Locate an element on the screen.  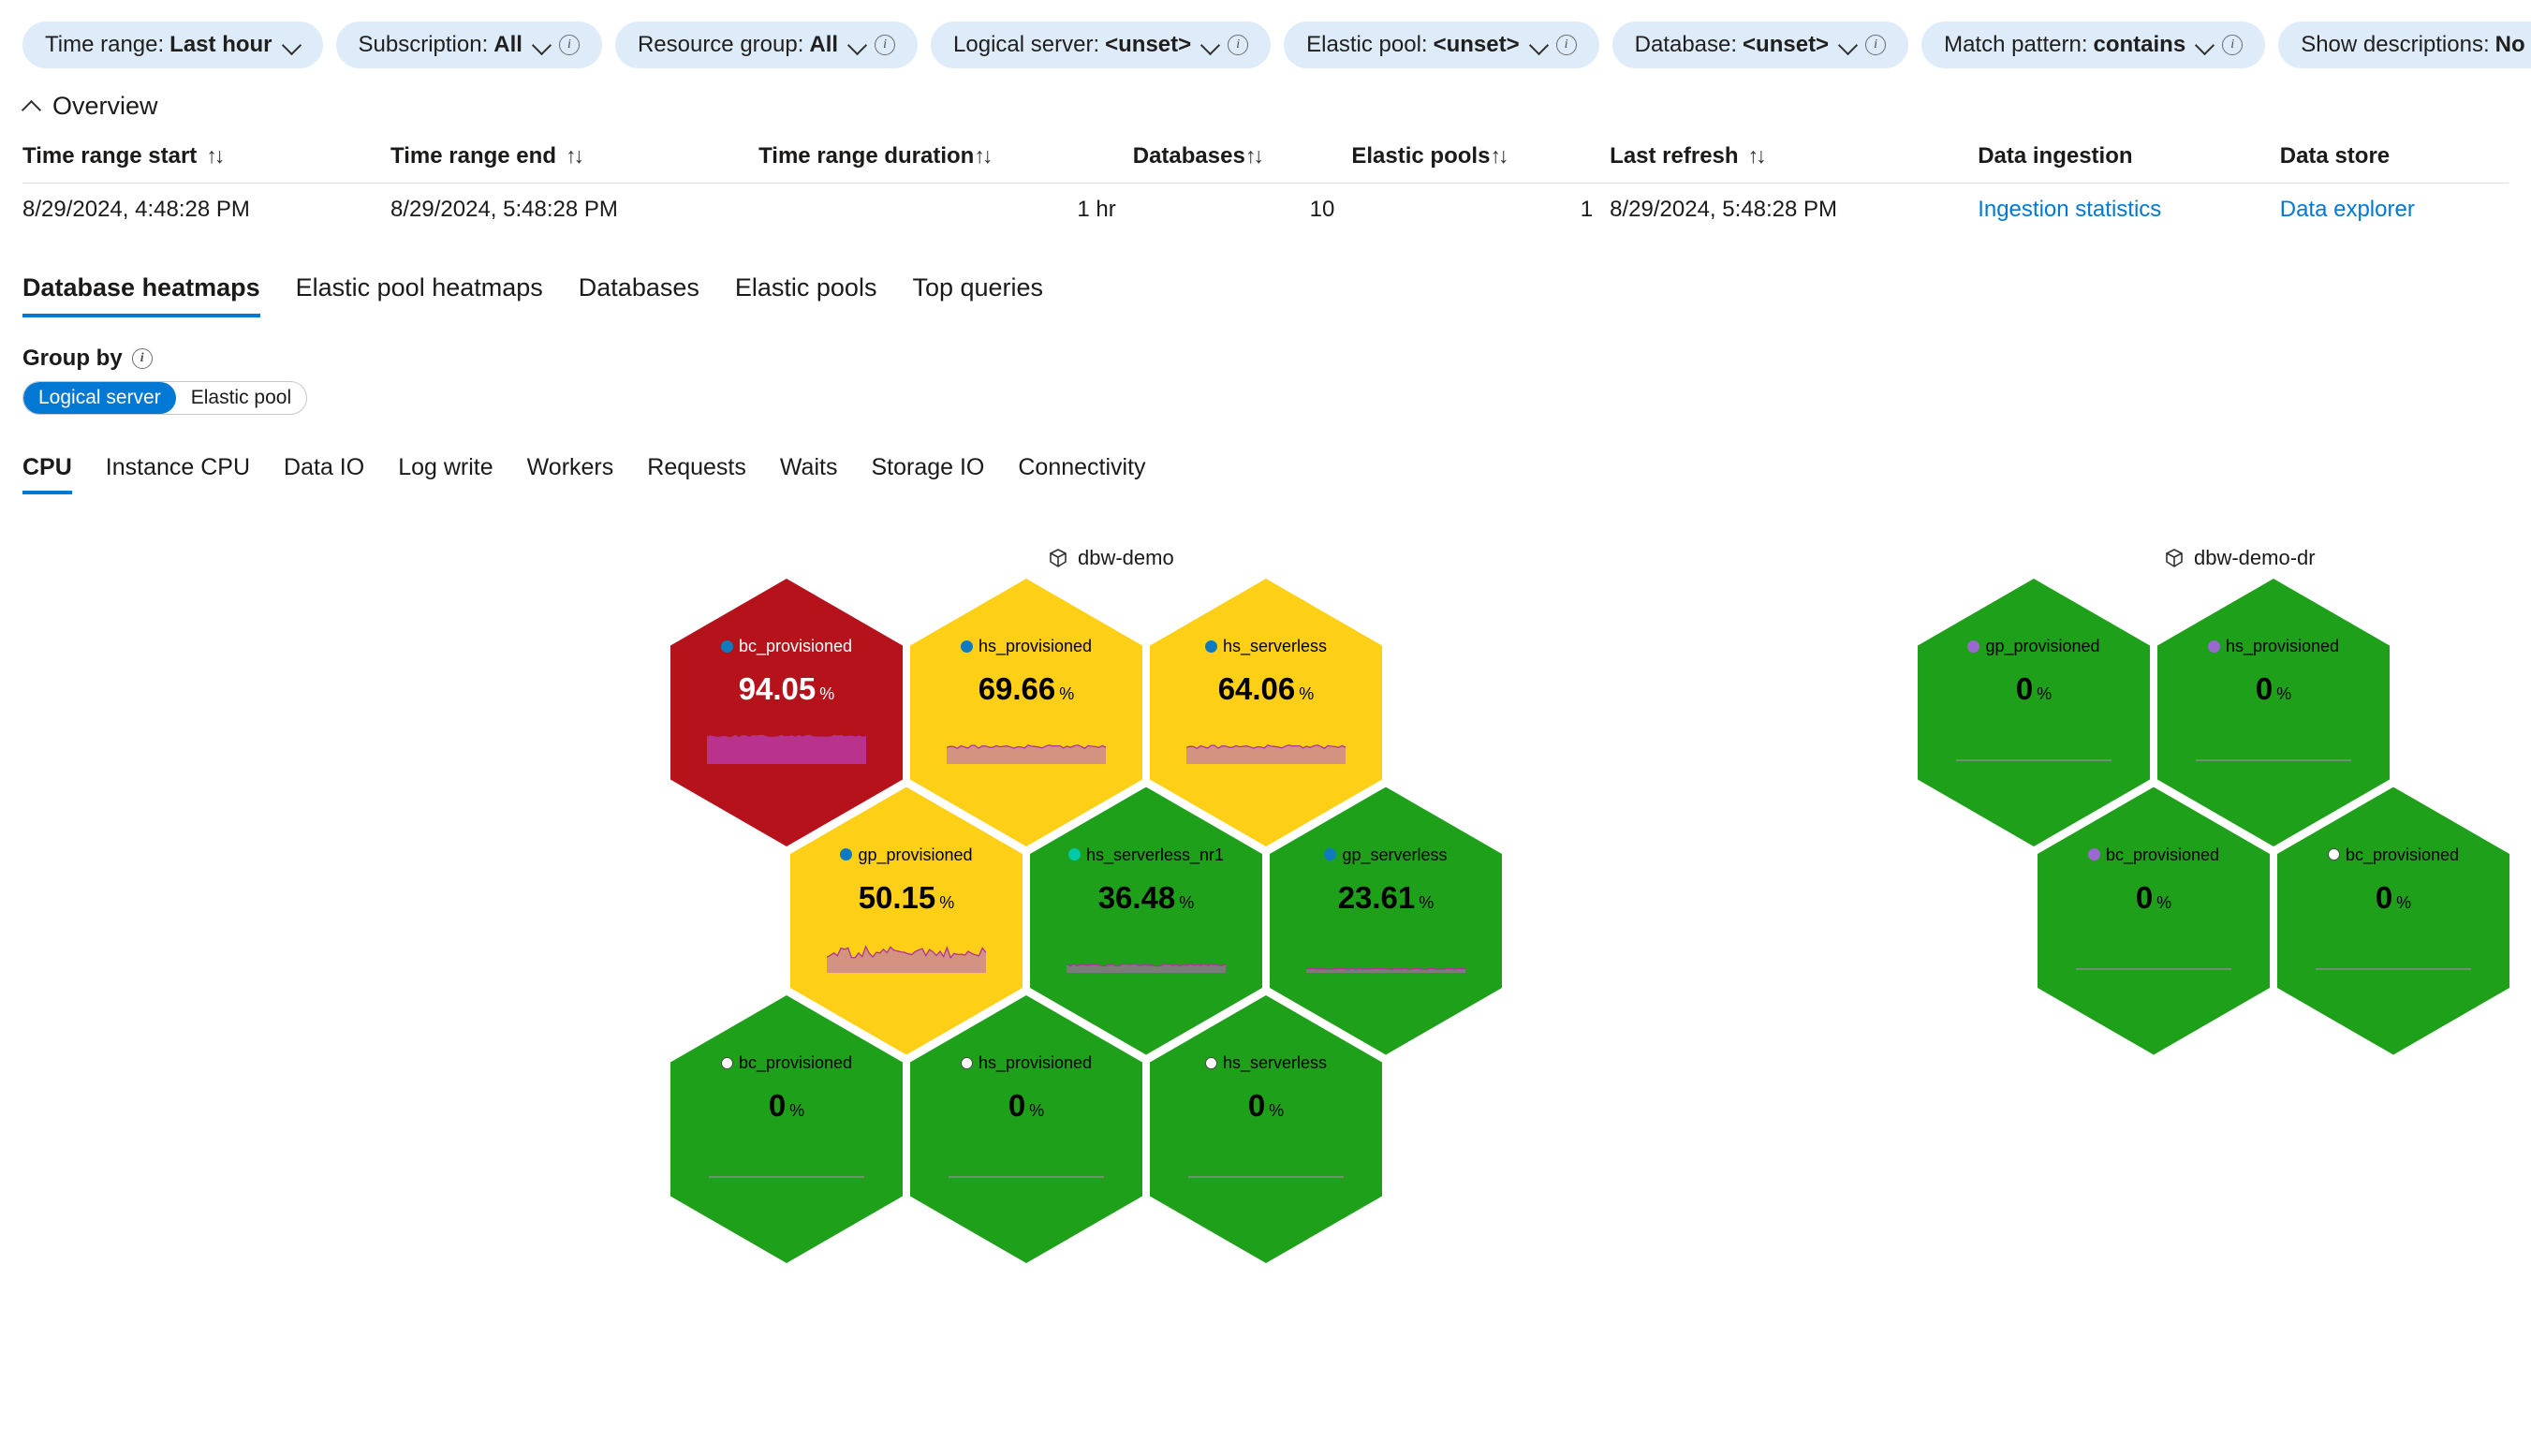
cell-data-ingestion: Ingestion statistics is located at coordinates (2070, 209).